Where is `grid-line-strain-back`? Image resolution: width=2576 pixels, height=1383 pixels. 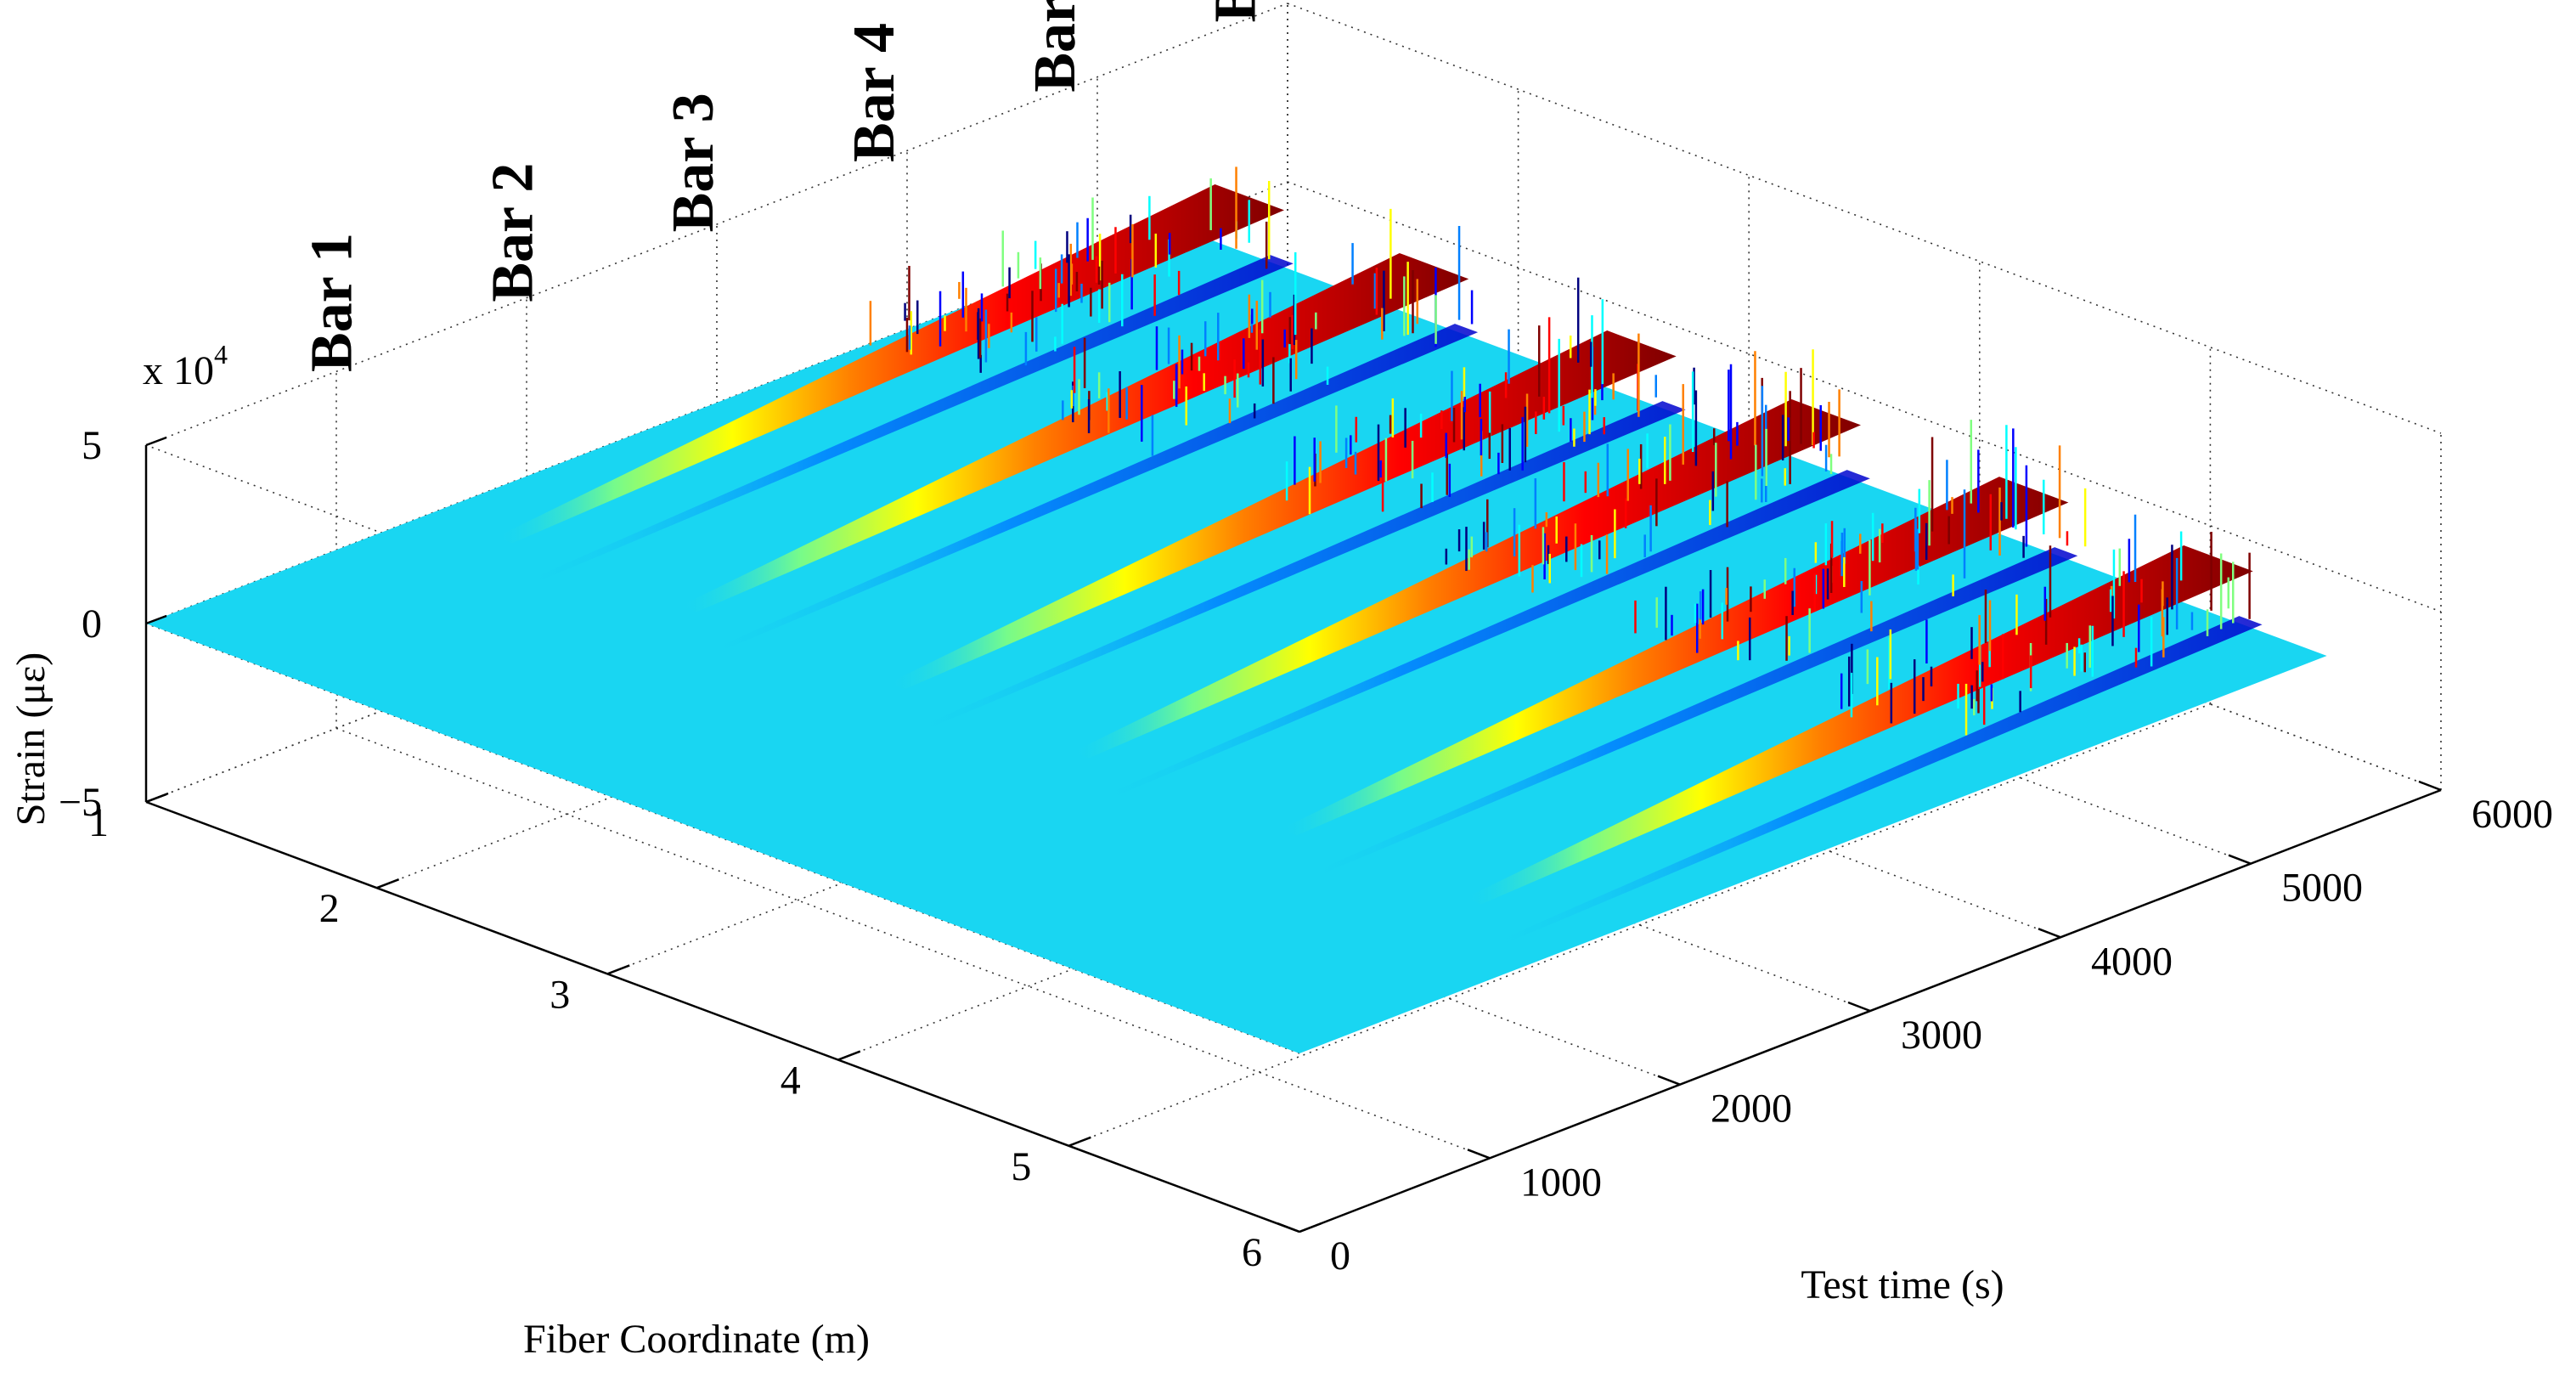 grid-line-strain-back is located at coordinates (716, 224).